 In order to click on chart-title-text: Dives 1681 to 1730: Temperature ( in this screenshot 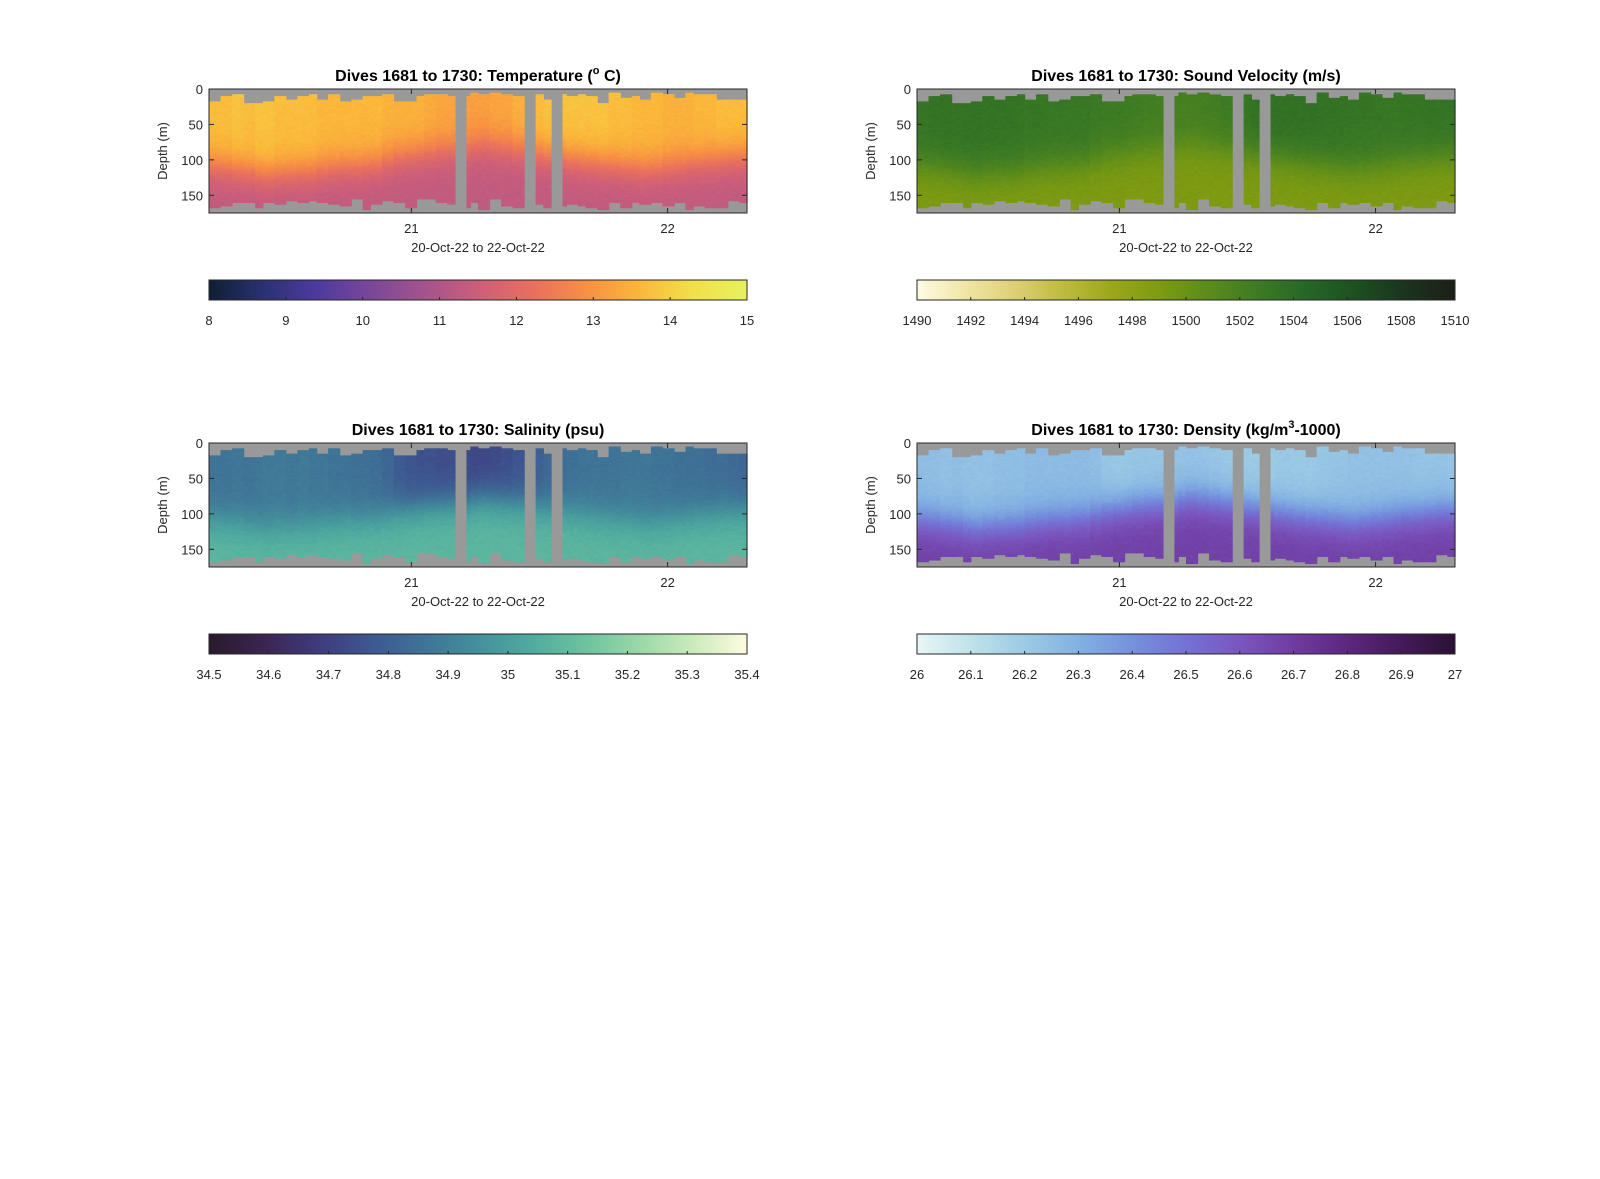, I will do `click(464, 76)`.